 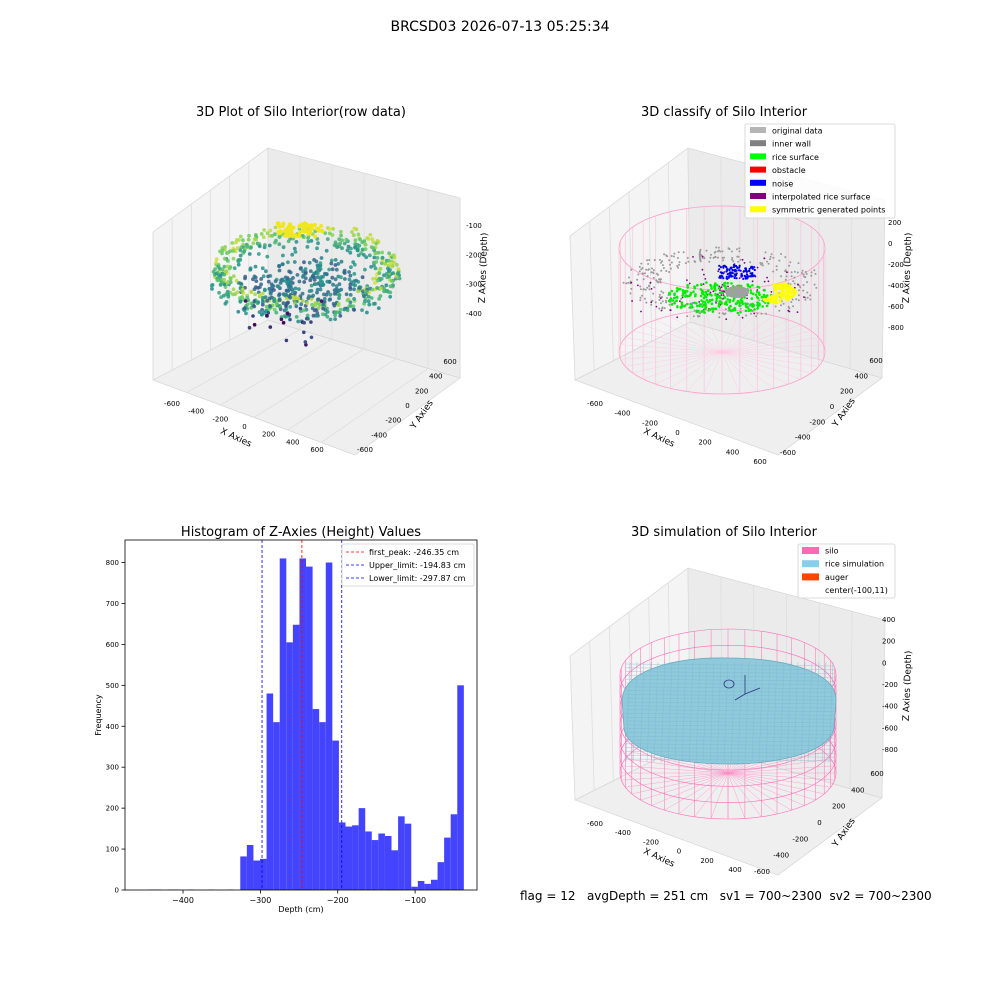 I want to click on hist-x-tick-label: −100, so click(x=415, y=900).